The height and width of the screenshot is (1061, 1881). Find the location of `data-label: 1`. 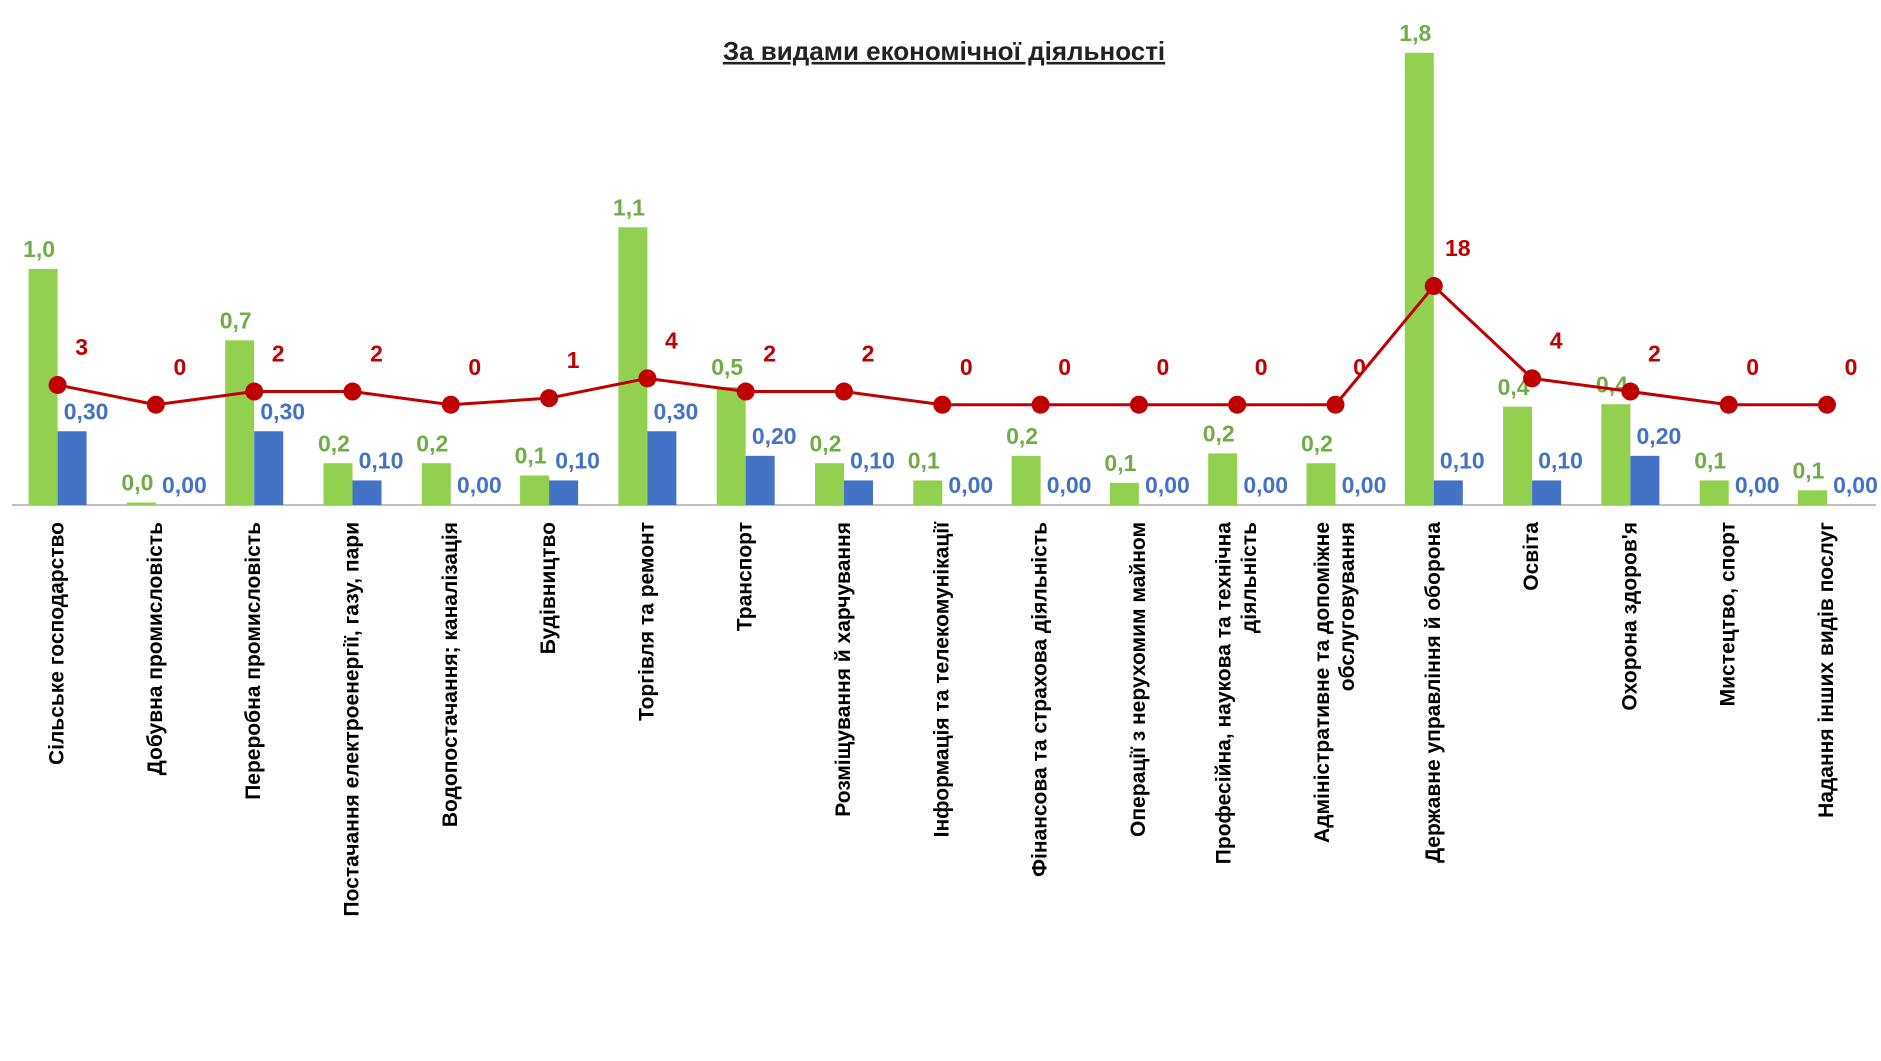

data-label: 1 is located at coordinates (573, 360).